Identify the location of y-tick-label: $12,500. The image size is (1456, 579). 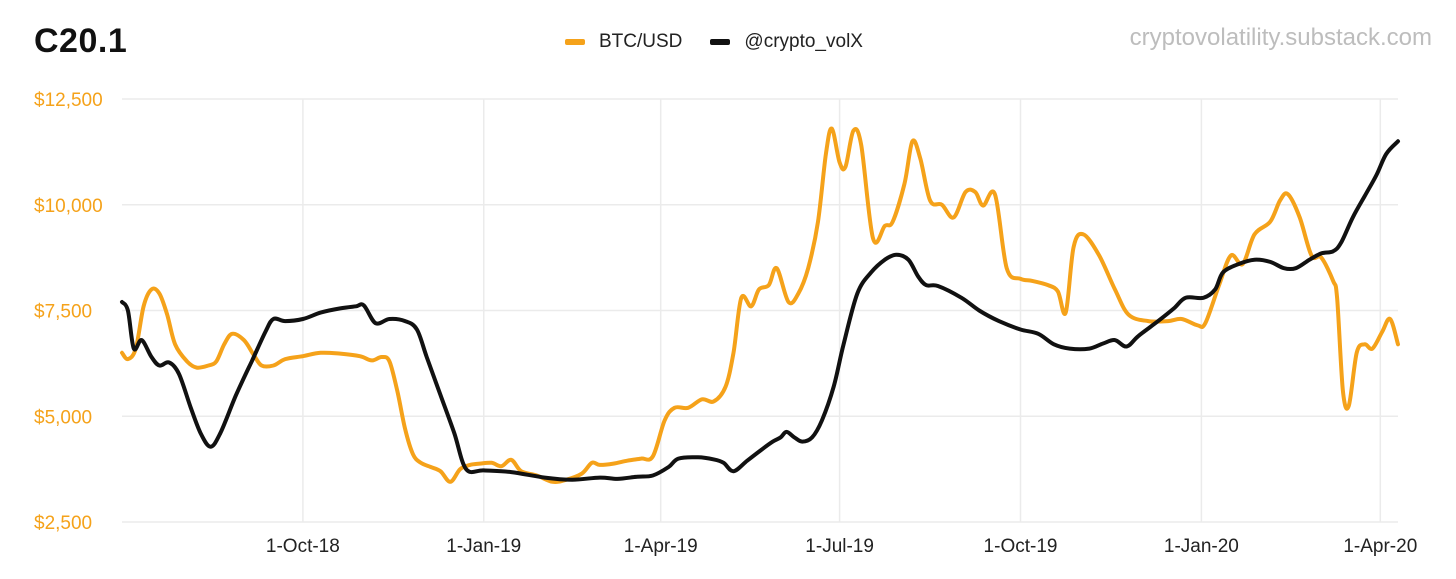
(68, 100).